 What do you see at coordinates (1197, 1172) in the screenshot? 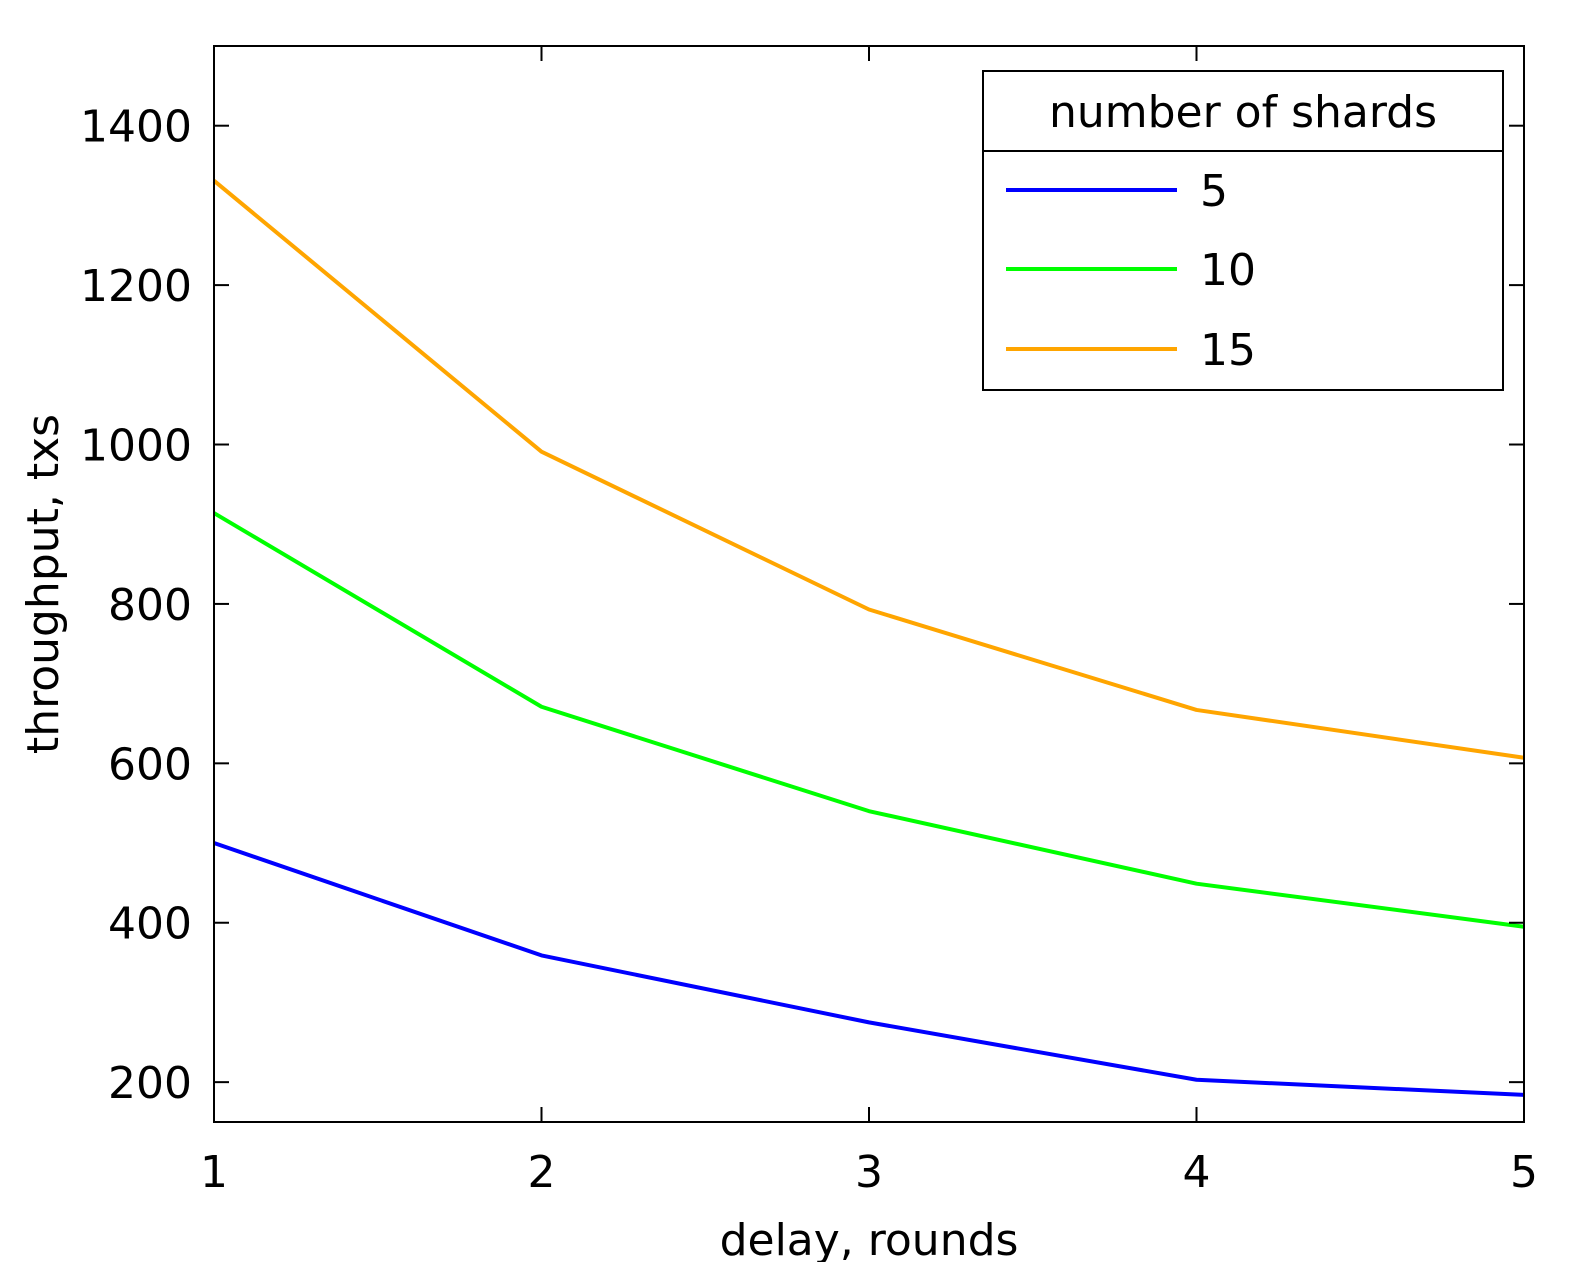
I see `x-tick-label: 4` at bounding box center [1197, 1172].